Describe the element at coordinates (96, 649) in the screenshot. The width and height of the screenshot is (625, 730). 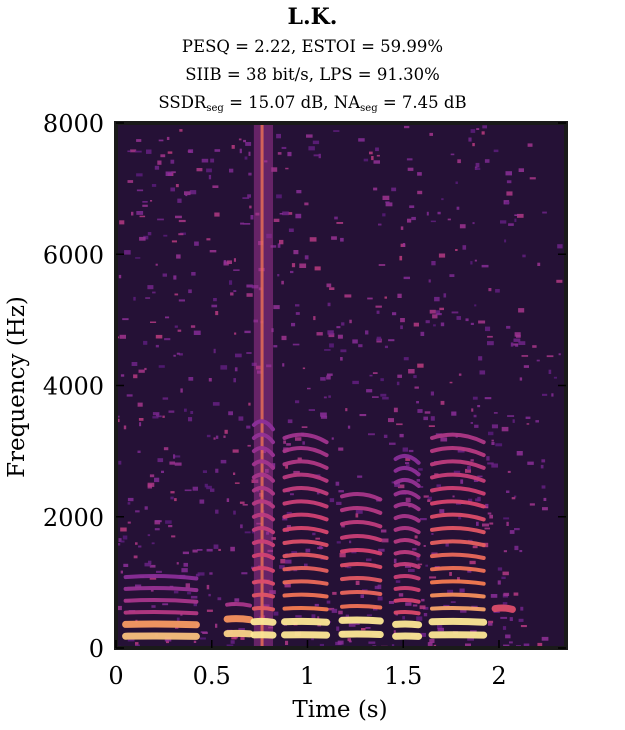
I see `y-tick-label: 0` at that location.